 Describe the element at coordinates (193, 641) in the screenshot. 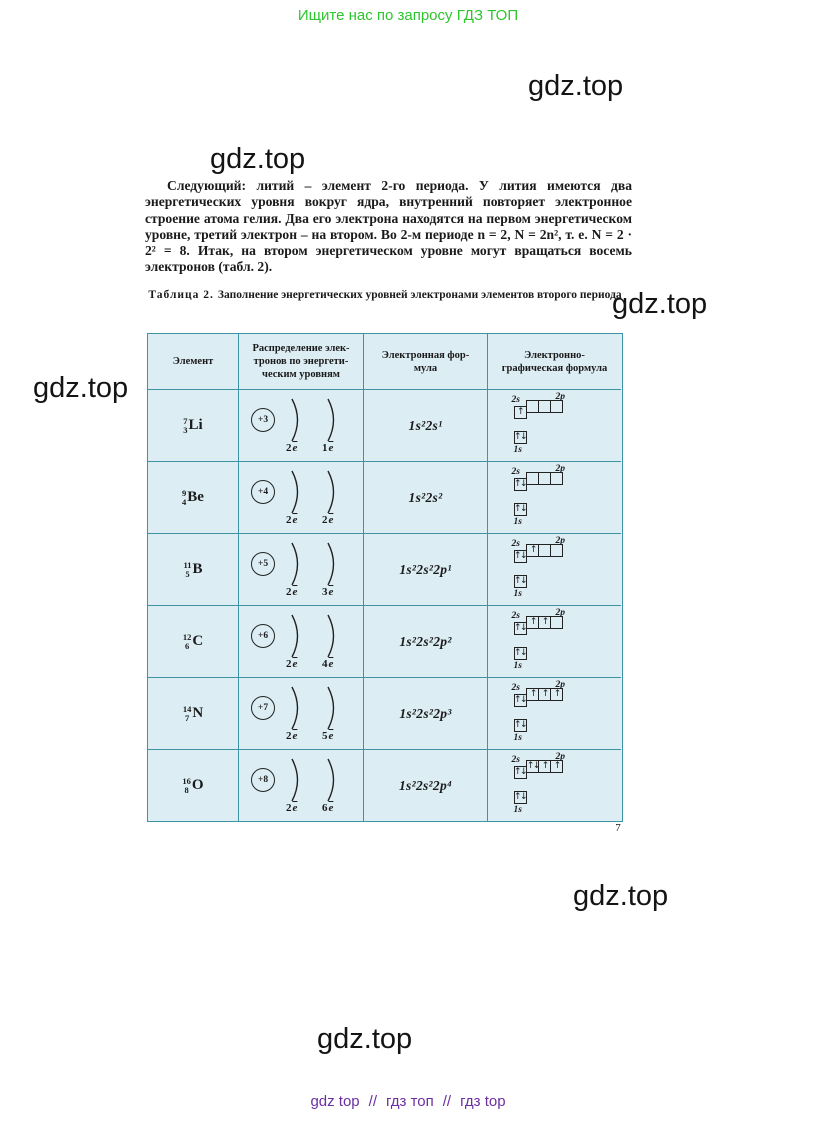

I see `element-symbol: 12 6 C` at that location.